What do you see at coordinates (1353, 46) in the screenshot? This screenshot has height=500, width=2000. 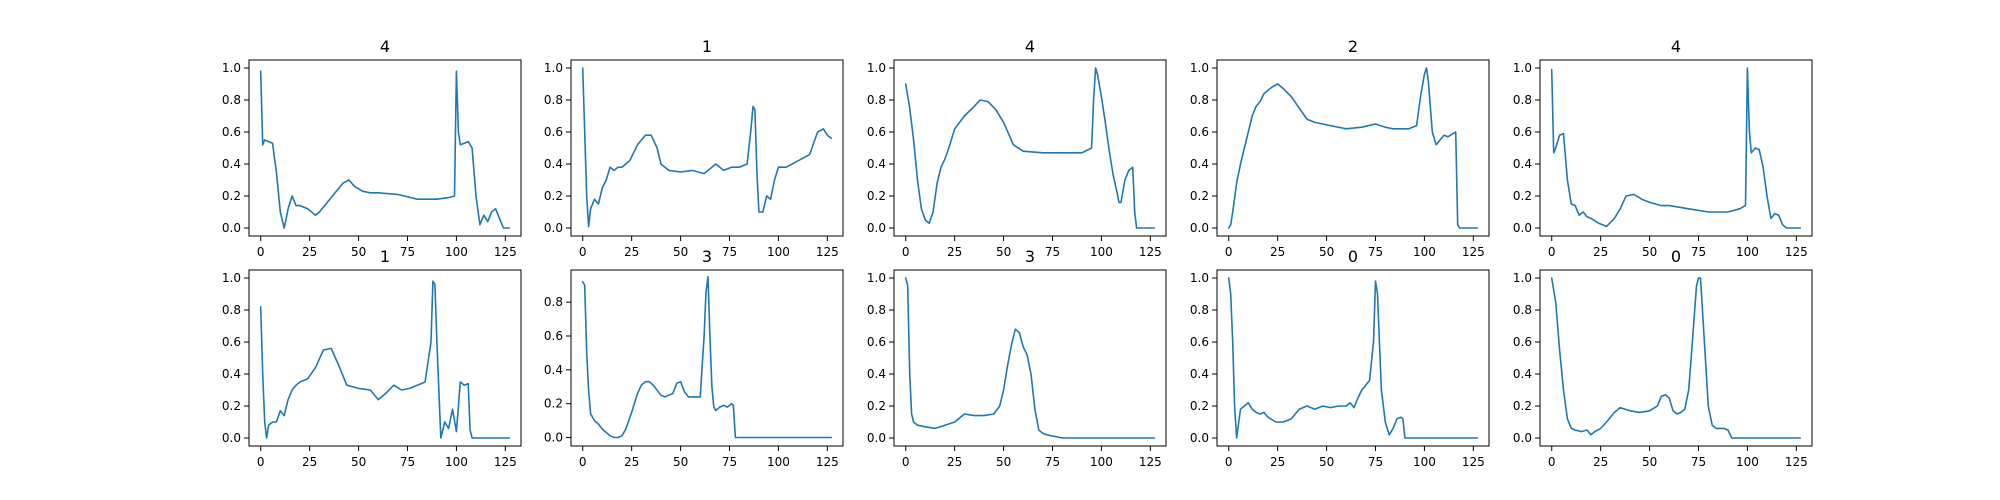 I see `subplot-title: 2` at bounding box center [1353, 46].